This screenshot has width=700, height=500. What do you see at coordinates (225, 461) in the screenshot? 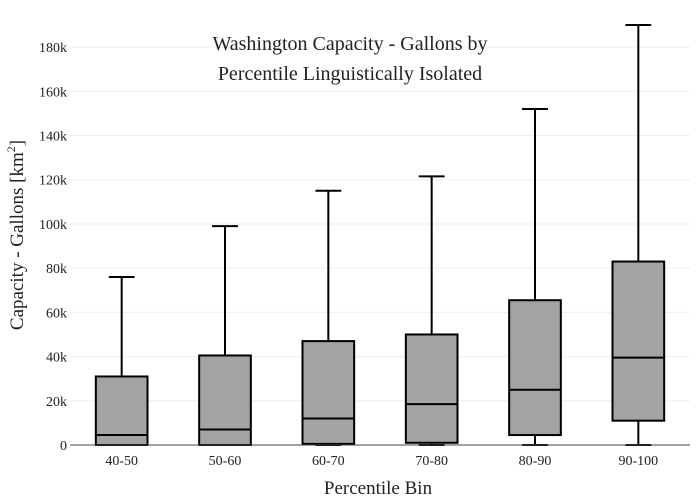
I see `x-tick-label: 50-60` at bounding box center [225, 461].